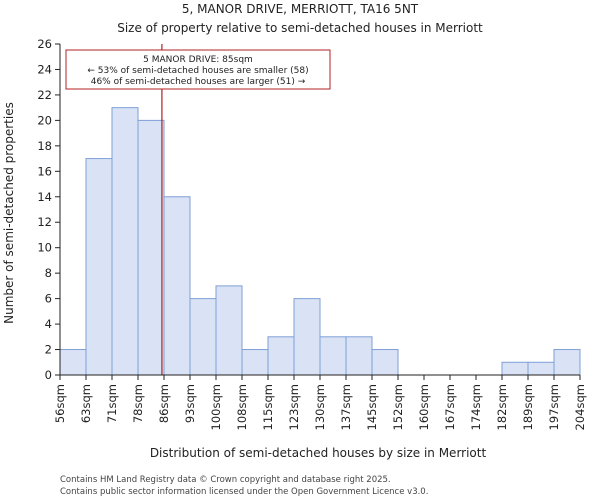 The height and width of the screenshot is (500, 600). Describe the element at coordinates (44, 248) in the screenshot. I see `y-tick-label: 10` at that location.